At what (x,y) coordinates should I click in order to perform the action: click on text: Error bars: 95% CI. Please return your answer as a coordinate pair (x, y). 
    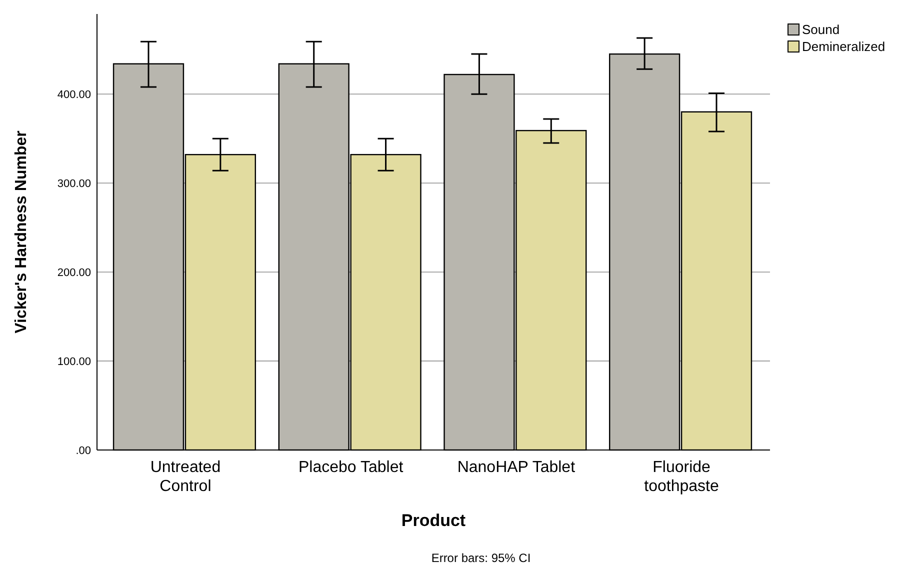
    Looking at the image, I should click on (481, 558).